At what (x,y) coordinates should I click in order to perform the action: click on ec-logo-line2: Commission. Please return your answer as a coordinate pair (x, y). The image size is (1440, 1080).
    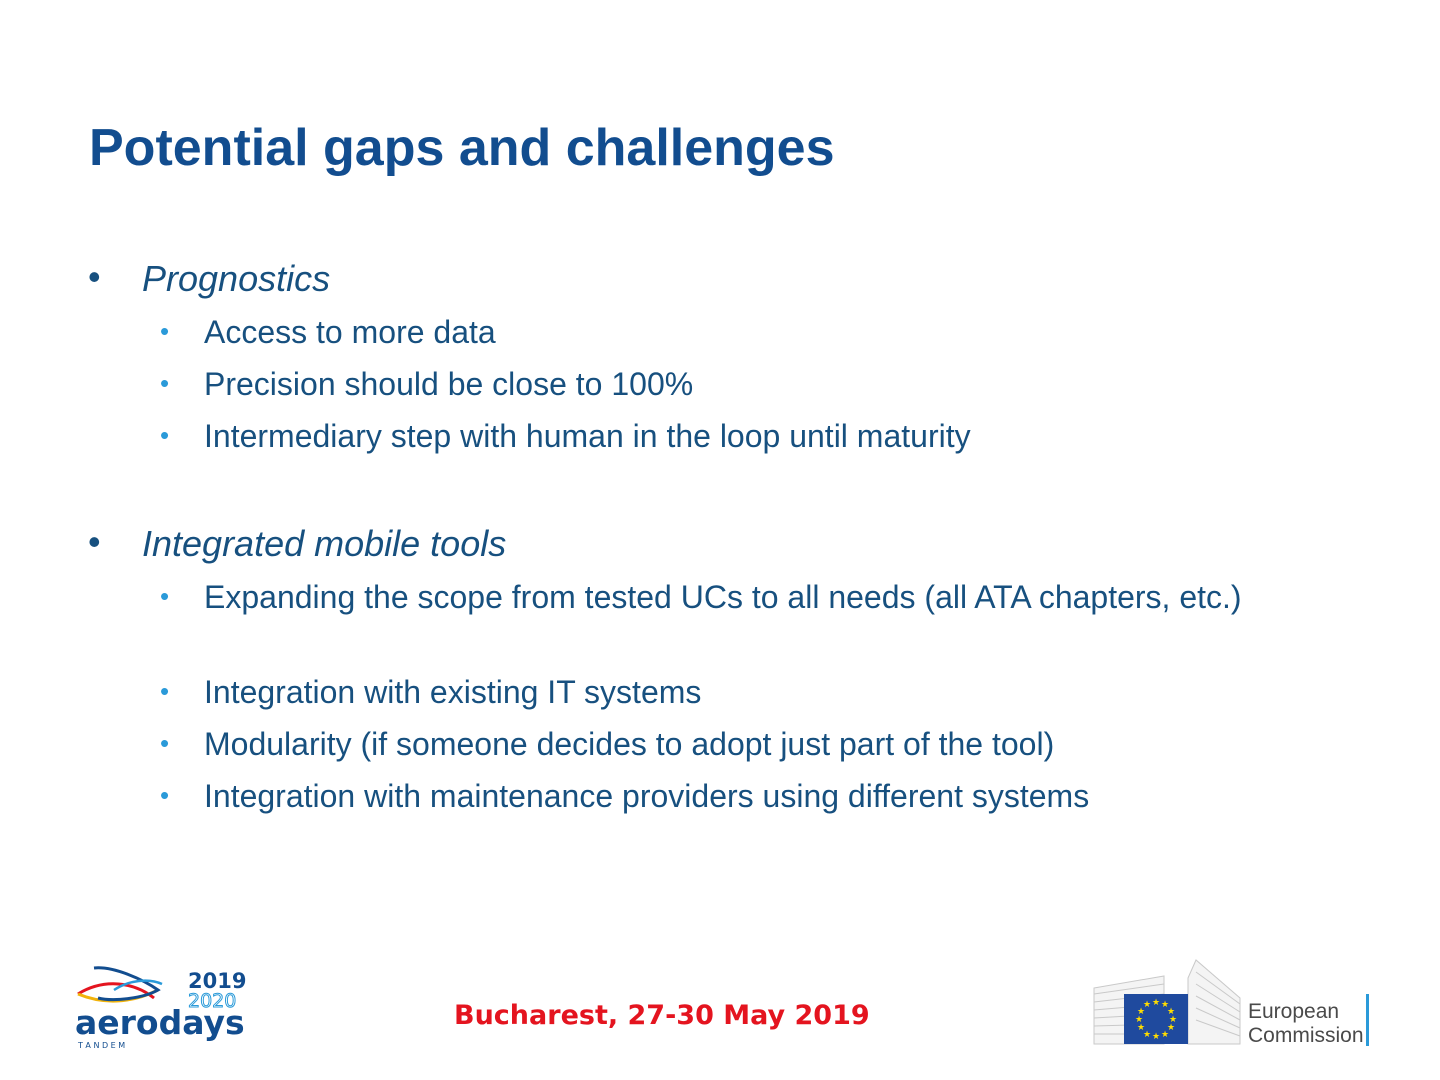
    Looking at the image, I should click on (1306, 1035).